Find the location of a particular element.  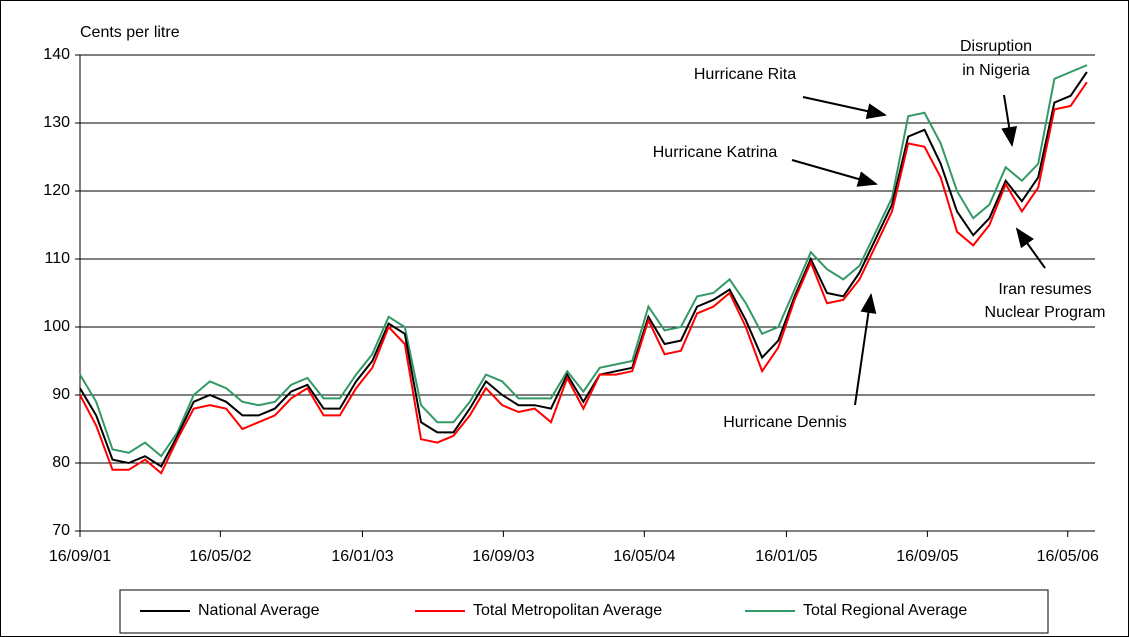

annotation: in Nigeria is located at coordinates (996, 70).